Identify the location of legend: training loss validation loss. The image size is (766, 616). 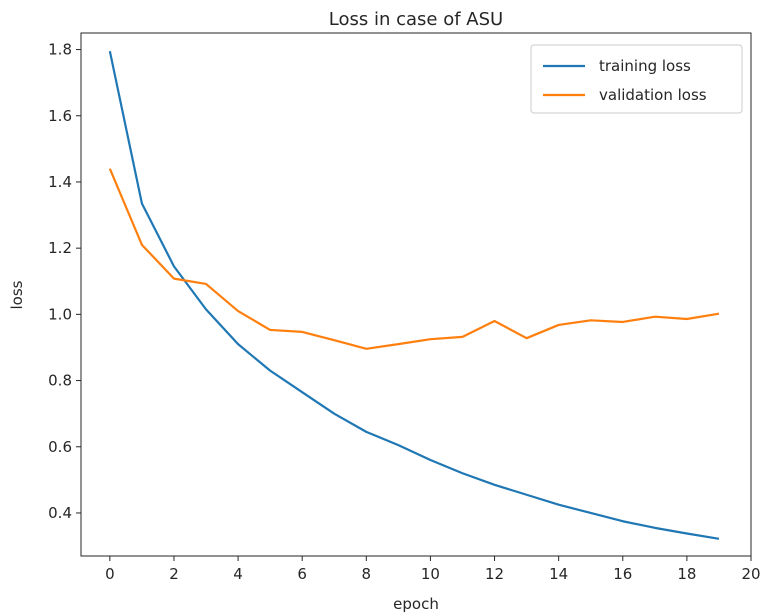
(636, 79).